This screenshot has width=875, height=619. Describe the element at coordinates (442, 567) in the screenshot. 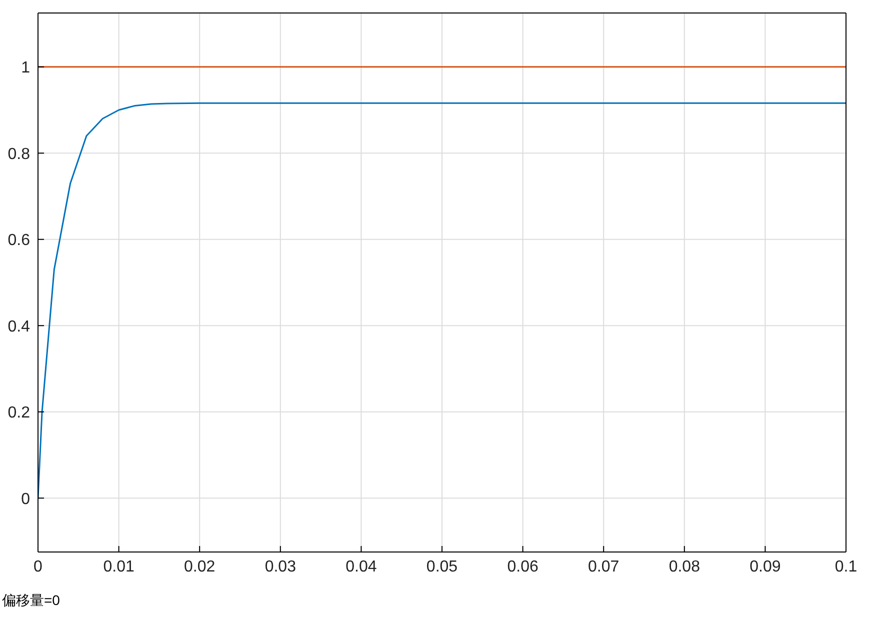

I see `x-tick-label: 0.05` at that location.